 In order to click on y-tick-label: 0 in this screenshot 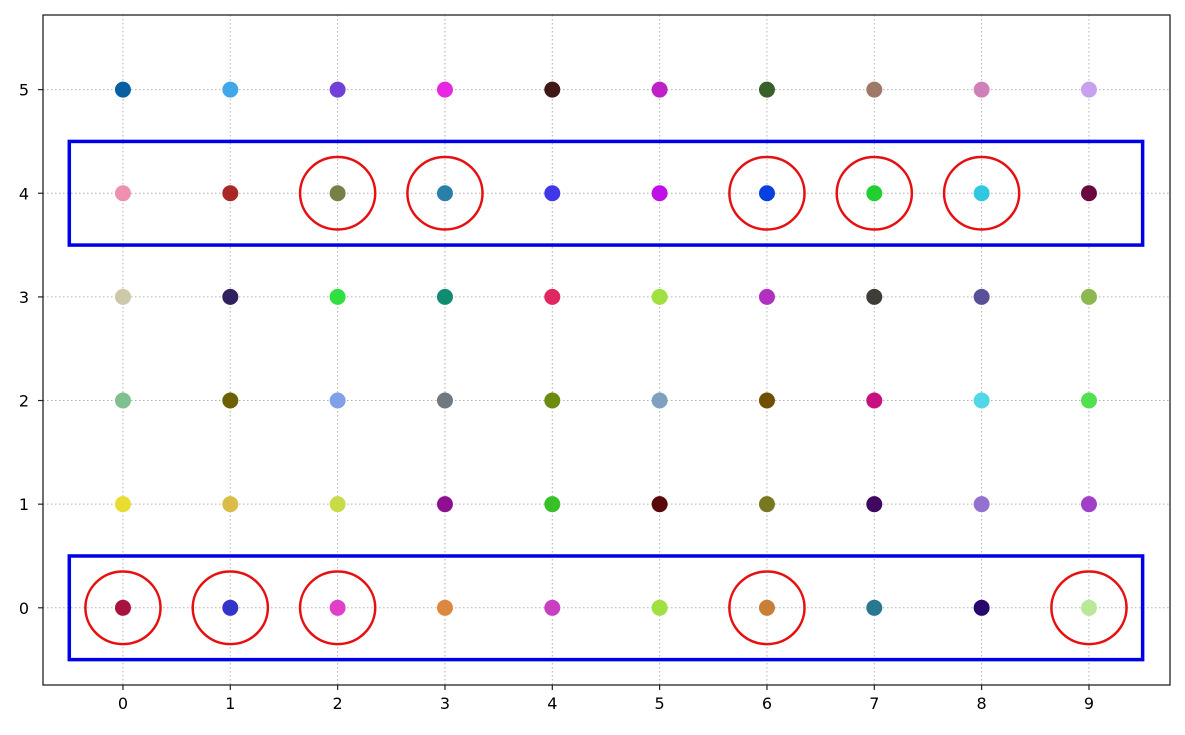, I will do `click(24, 608)`.